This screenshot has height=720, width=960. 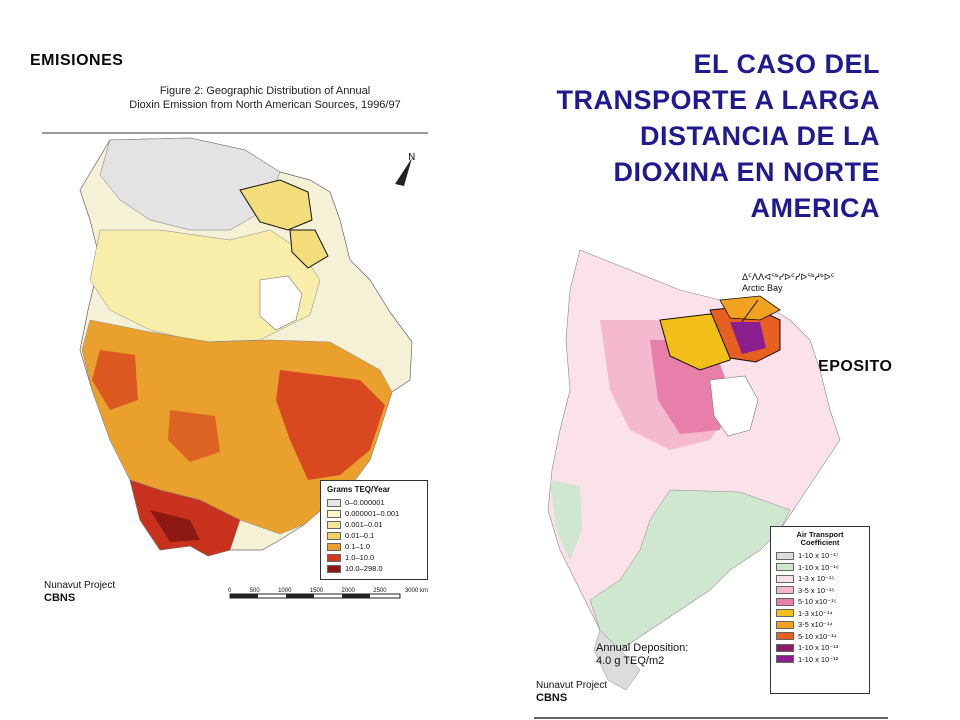 I want to click on legend-label: 1-10 x 10⁻¹², so click(x=818, y=659).